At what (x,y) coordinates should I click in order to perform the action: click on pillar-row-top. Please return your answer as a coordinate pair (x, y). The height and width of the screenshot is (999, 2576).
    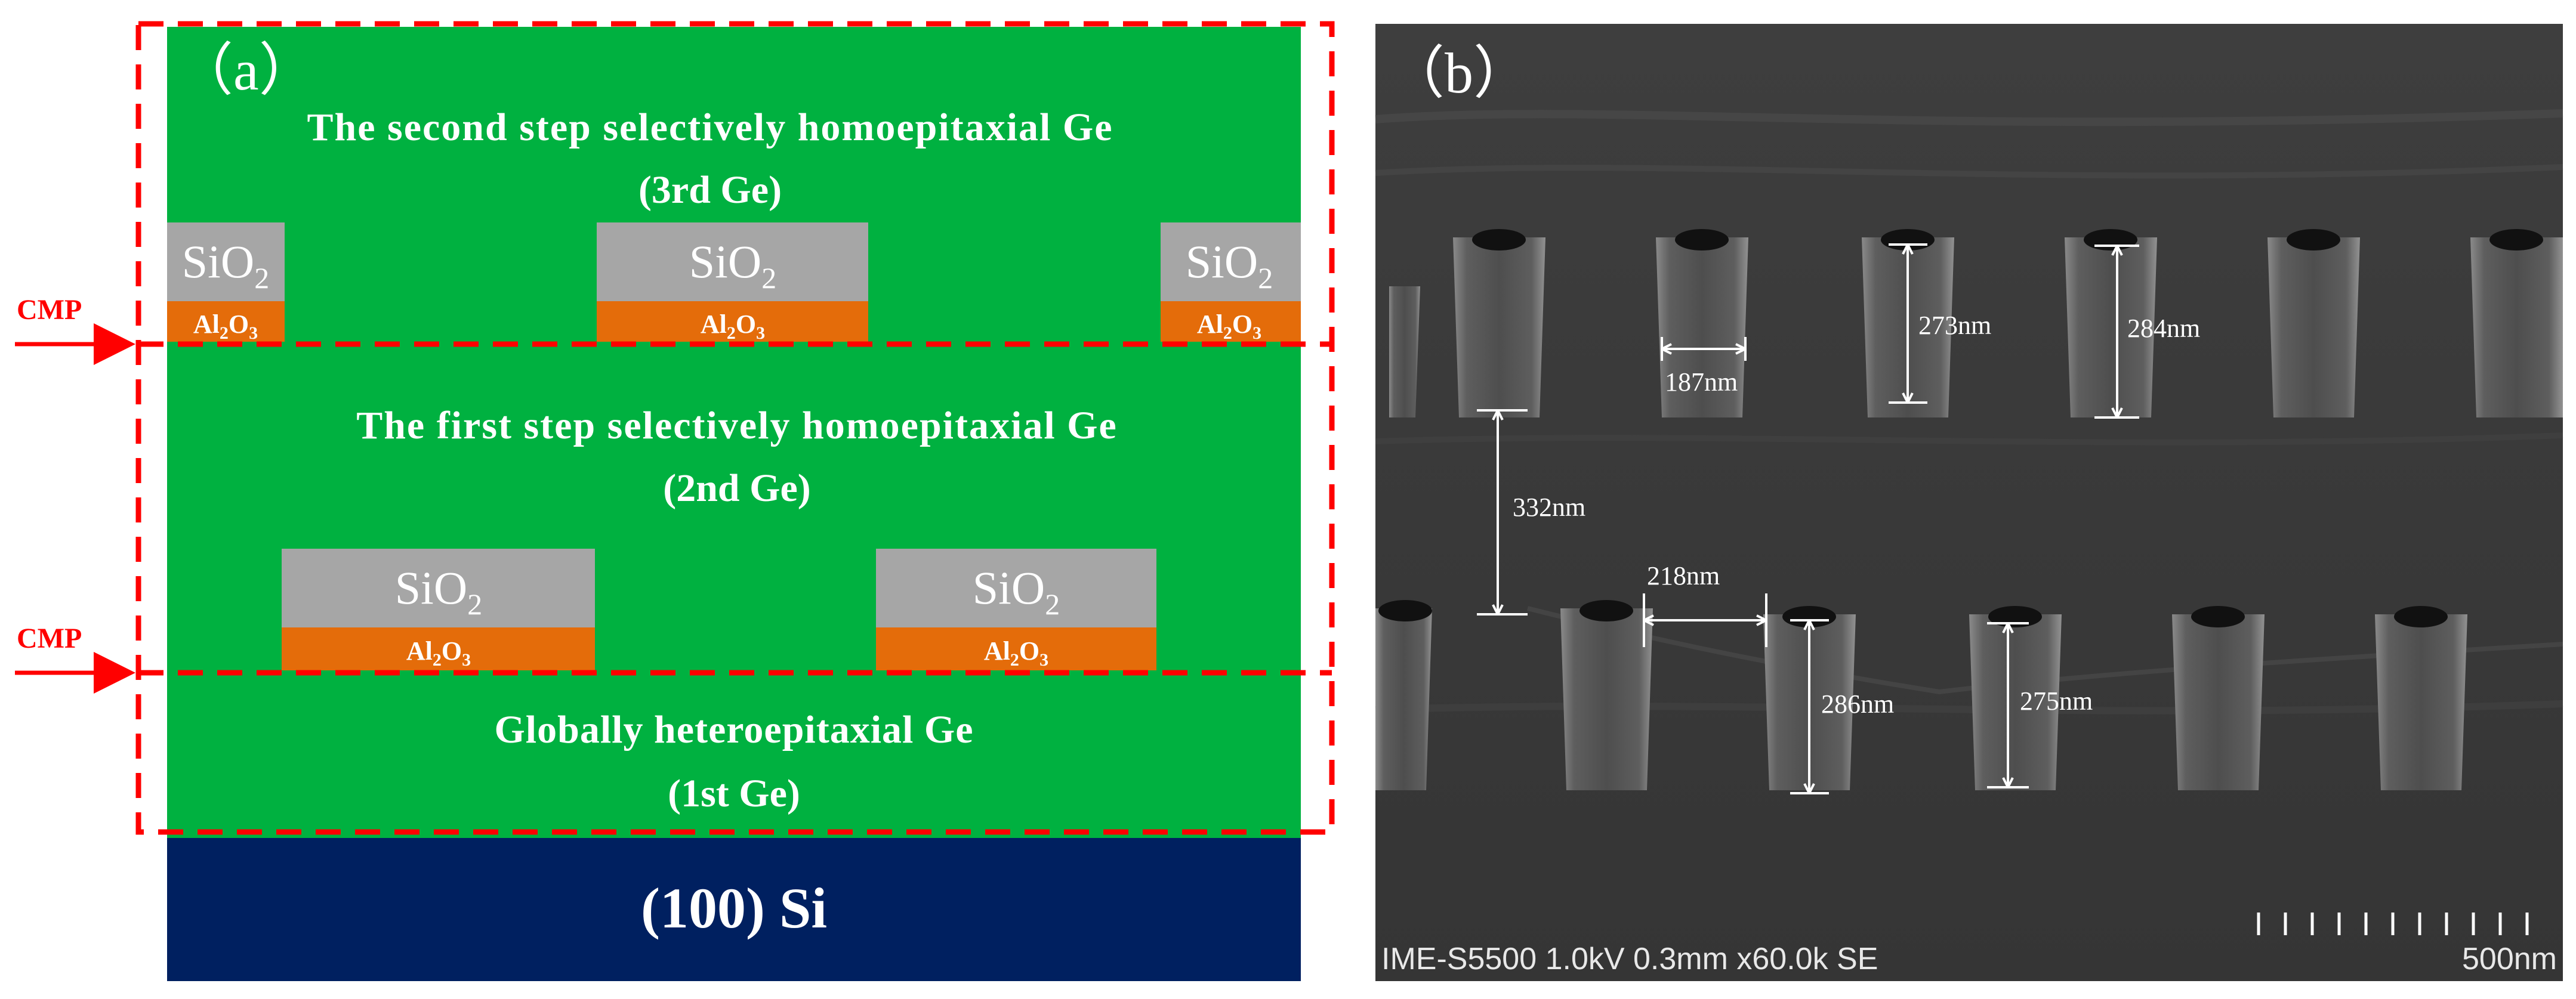
    Looking at the image, I should click on (1976, 323).